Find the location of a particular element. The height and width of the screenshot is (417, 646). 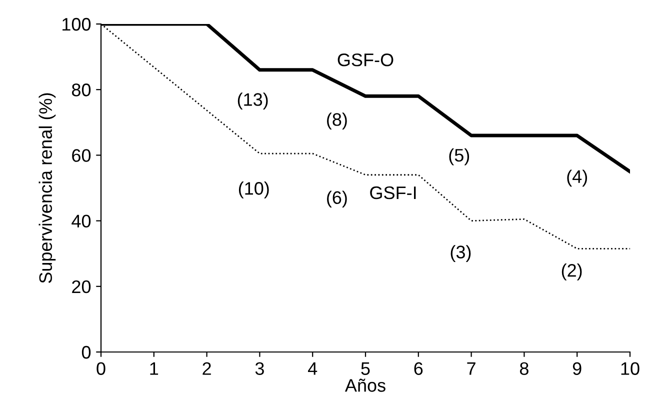

y-tick-label: 20 is located at coordinates (81, 287).